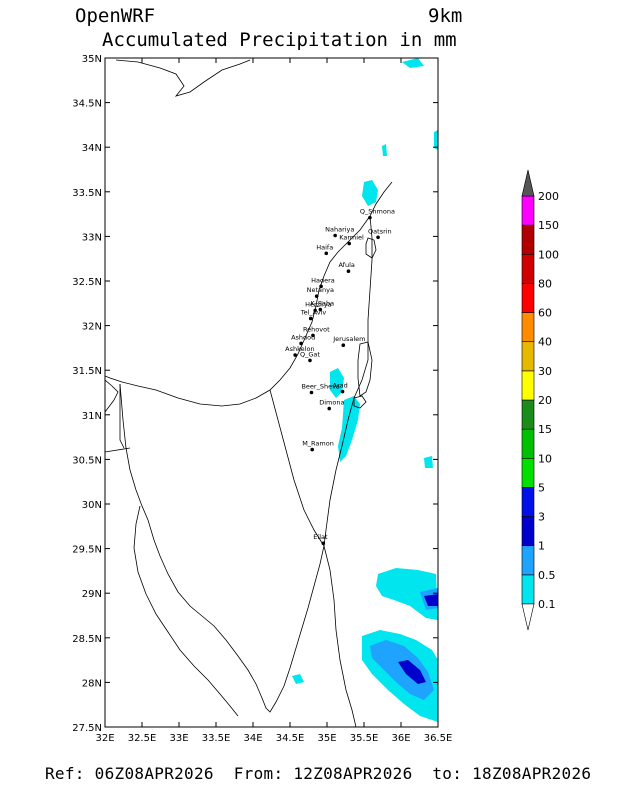 The image size is (618, 800). What do you see at coordinates (279, 40) in the screenshot?
I see `field-title: Accumulated Precipitation in mm` at bounding box center [279, 40].